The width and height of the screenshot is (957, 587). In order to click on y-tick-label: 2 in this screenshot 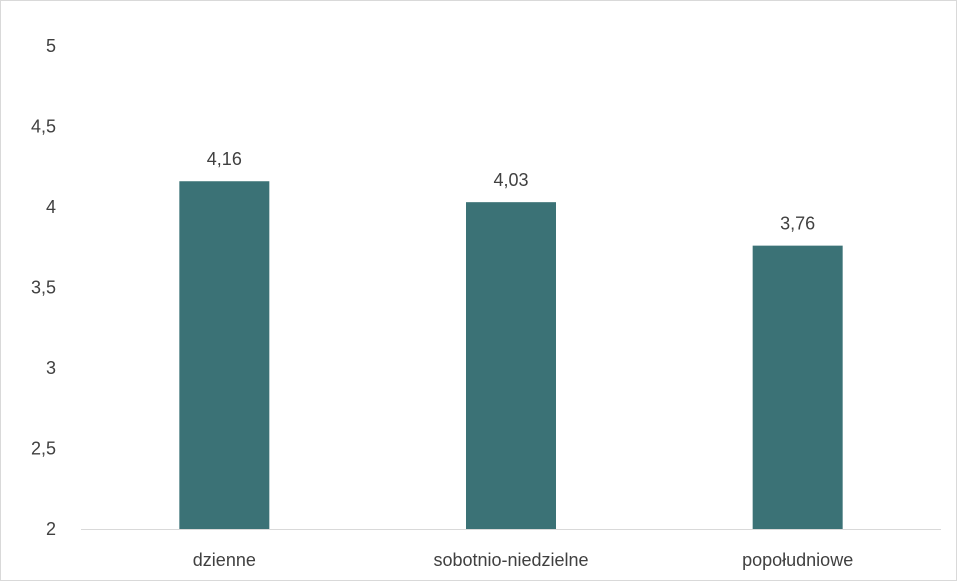, I will do `click(51, 529)`.